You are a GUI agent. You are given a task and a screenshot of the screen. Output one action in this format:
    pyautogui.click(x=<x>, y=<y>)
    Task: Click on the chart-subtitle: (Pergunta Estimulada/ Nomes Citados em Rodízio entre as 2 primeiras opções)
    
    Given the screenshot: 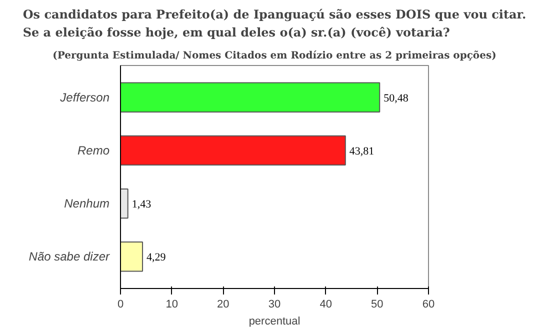 What is the action you would take?
    pyautogui.click(x=274, y=56)
    